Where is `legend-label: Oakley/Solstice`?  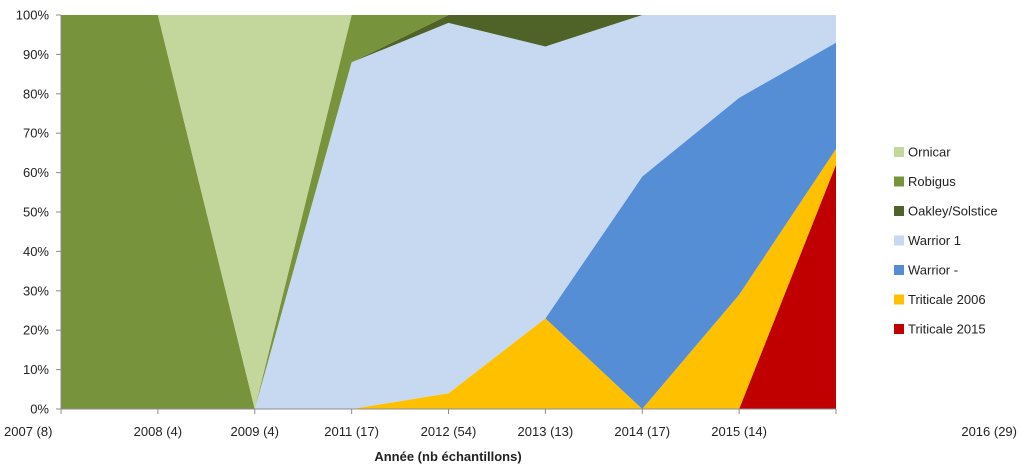
legend-label: Oakley/Solstice is located at coordinates (953, 211).